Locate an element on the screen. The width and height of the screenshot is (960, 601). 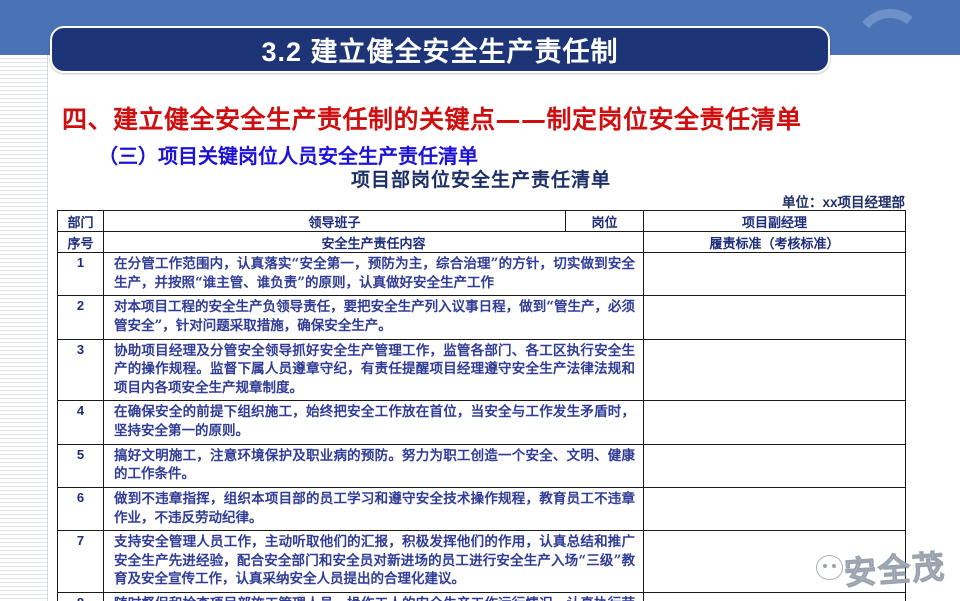
header-post-value: 项目副经理 is located at coordinates (774, 221).